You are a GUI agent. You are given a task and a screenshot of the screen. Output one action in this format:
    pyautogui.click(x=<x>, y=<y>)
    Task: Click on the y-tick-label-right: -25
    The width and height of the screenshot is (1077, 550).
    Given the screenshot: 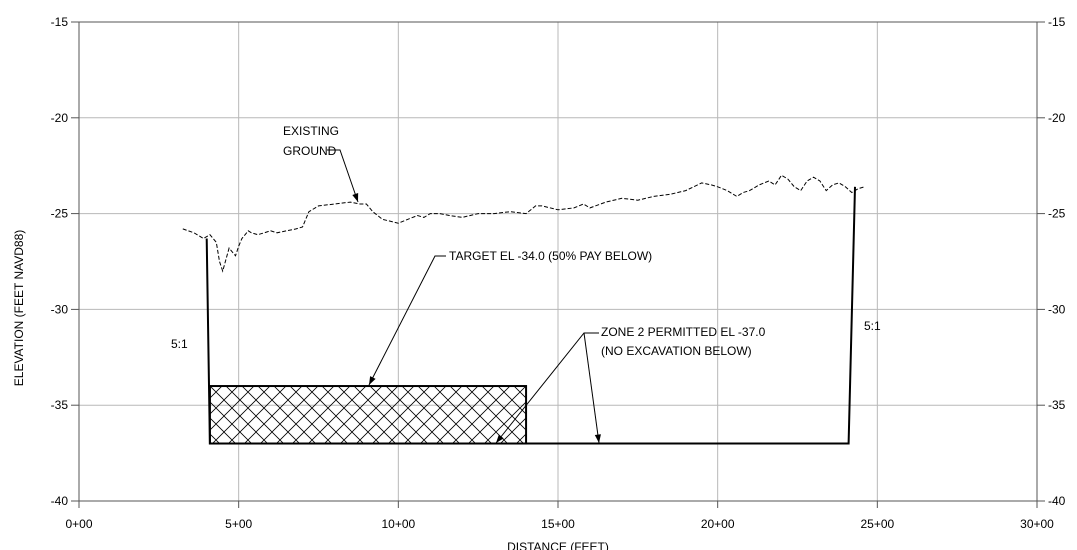 What is the action you would take?
    pyautogui.click(x=1057, y=214)
    